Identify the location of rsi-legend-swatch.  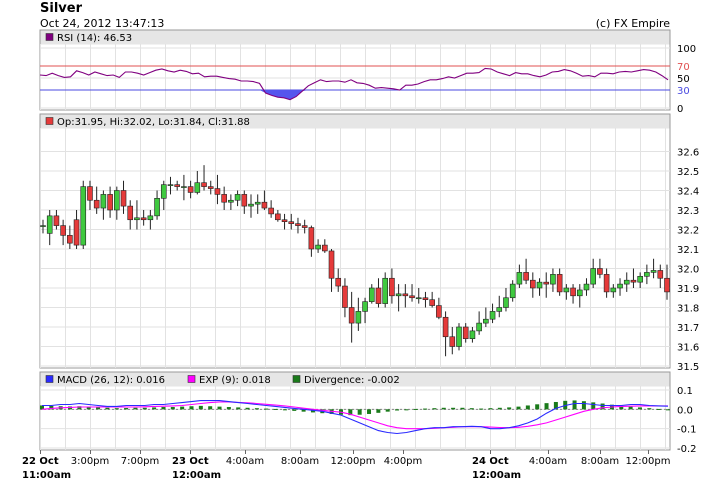
(49, 37).